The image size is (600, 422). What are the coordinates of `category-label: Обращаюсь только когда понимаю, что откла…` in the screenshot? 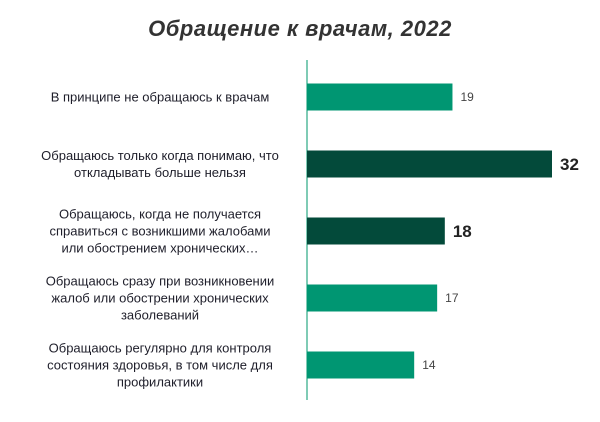 It's located at (160, 164).